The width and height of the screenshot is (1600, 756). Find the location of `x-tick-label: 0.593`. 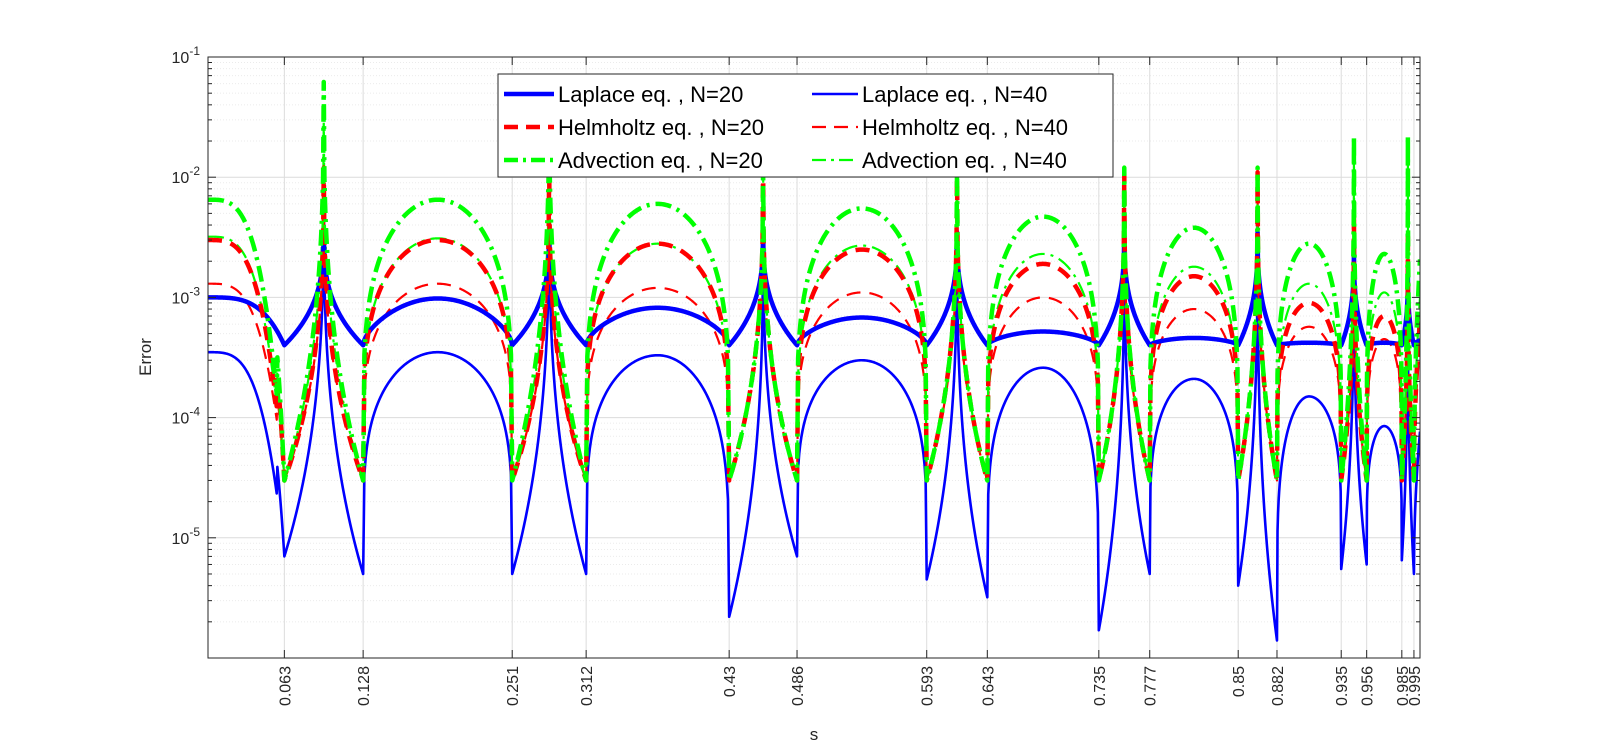

x-tick-label: 0.593 is located at coordinates (928, 686).